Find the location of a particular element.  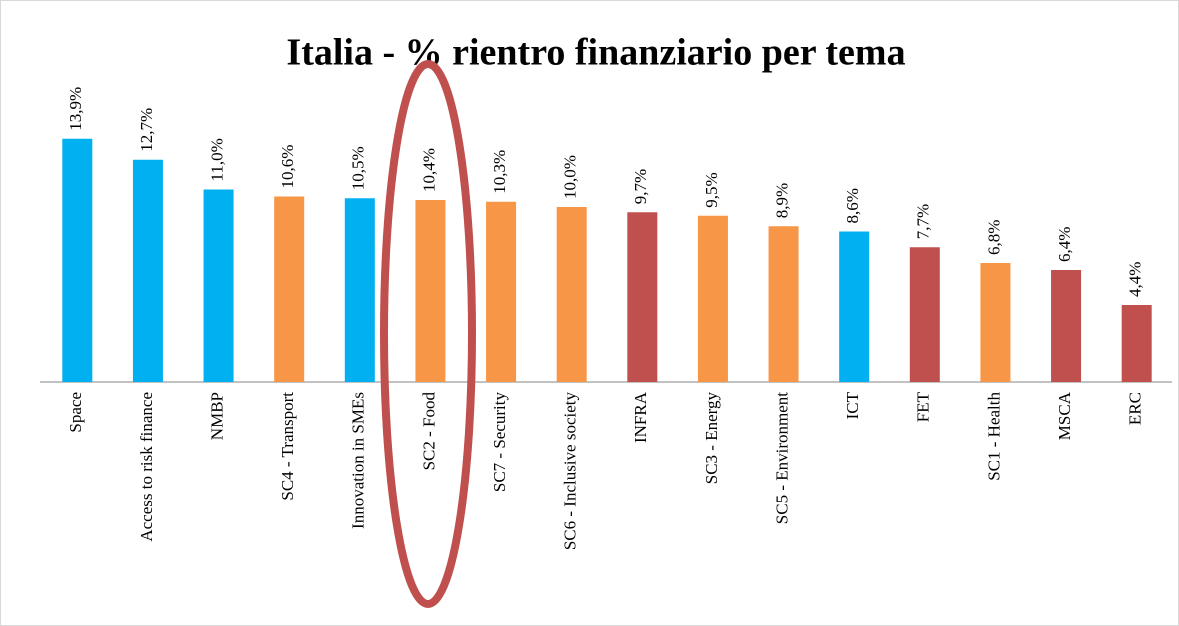

x-tick-label: SC6 - Inclusive society is located at coordinates (570, 471).